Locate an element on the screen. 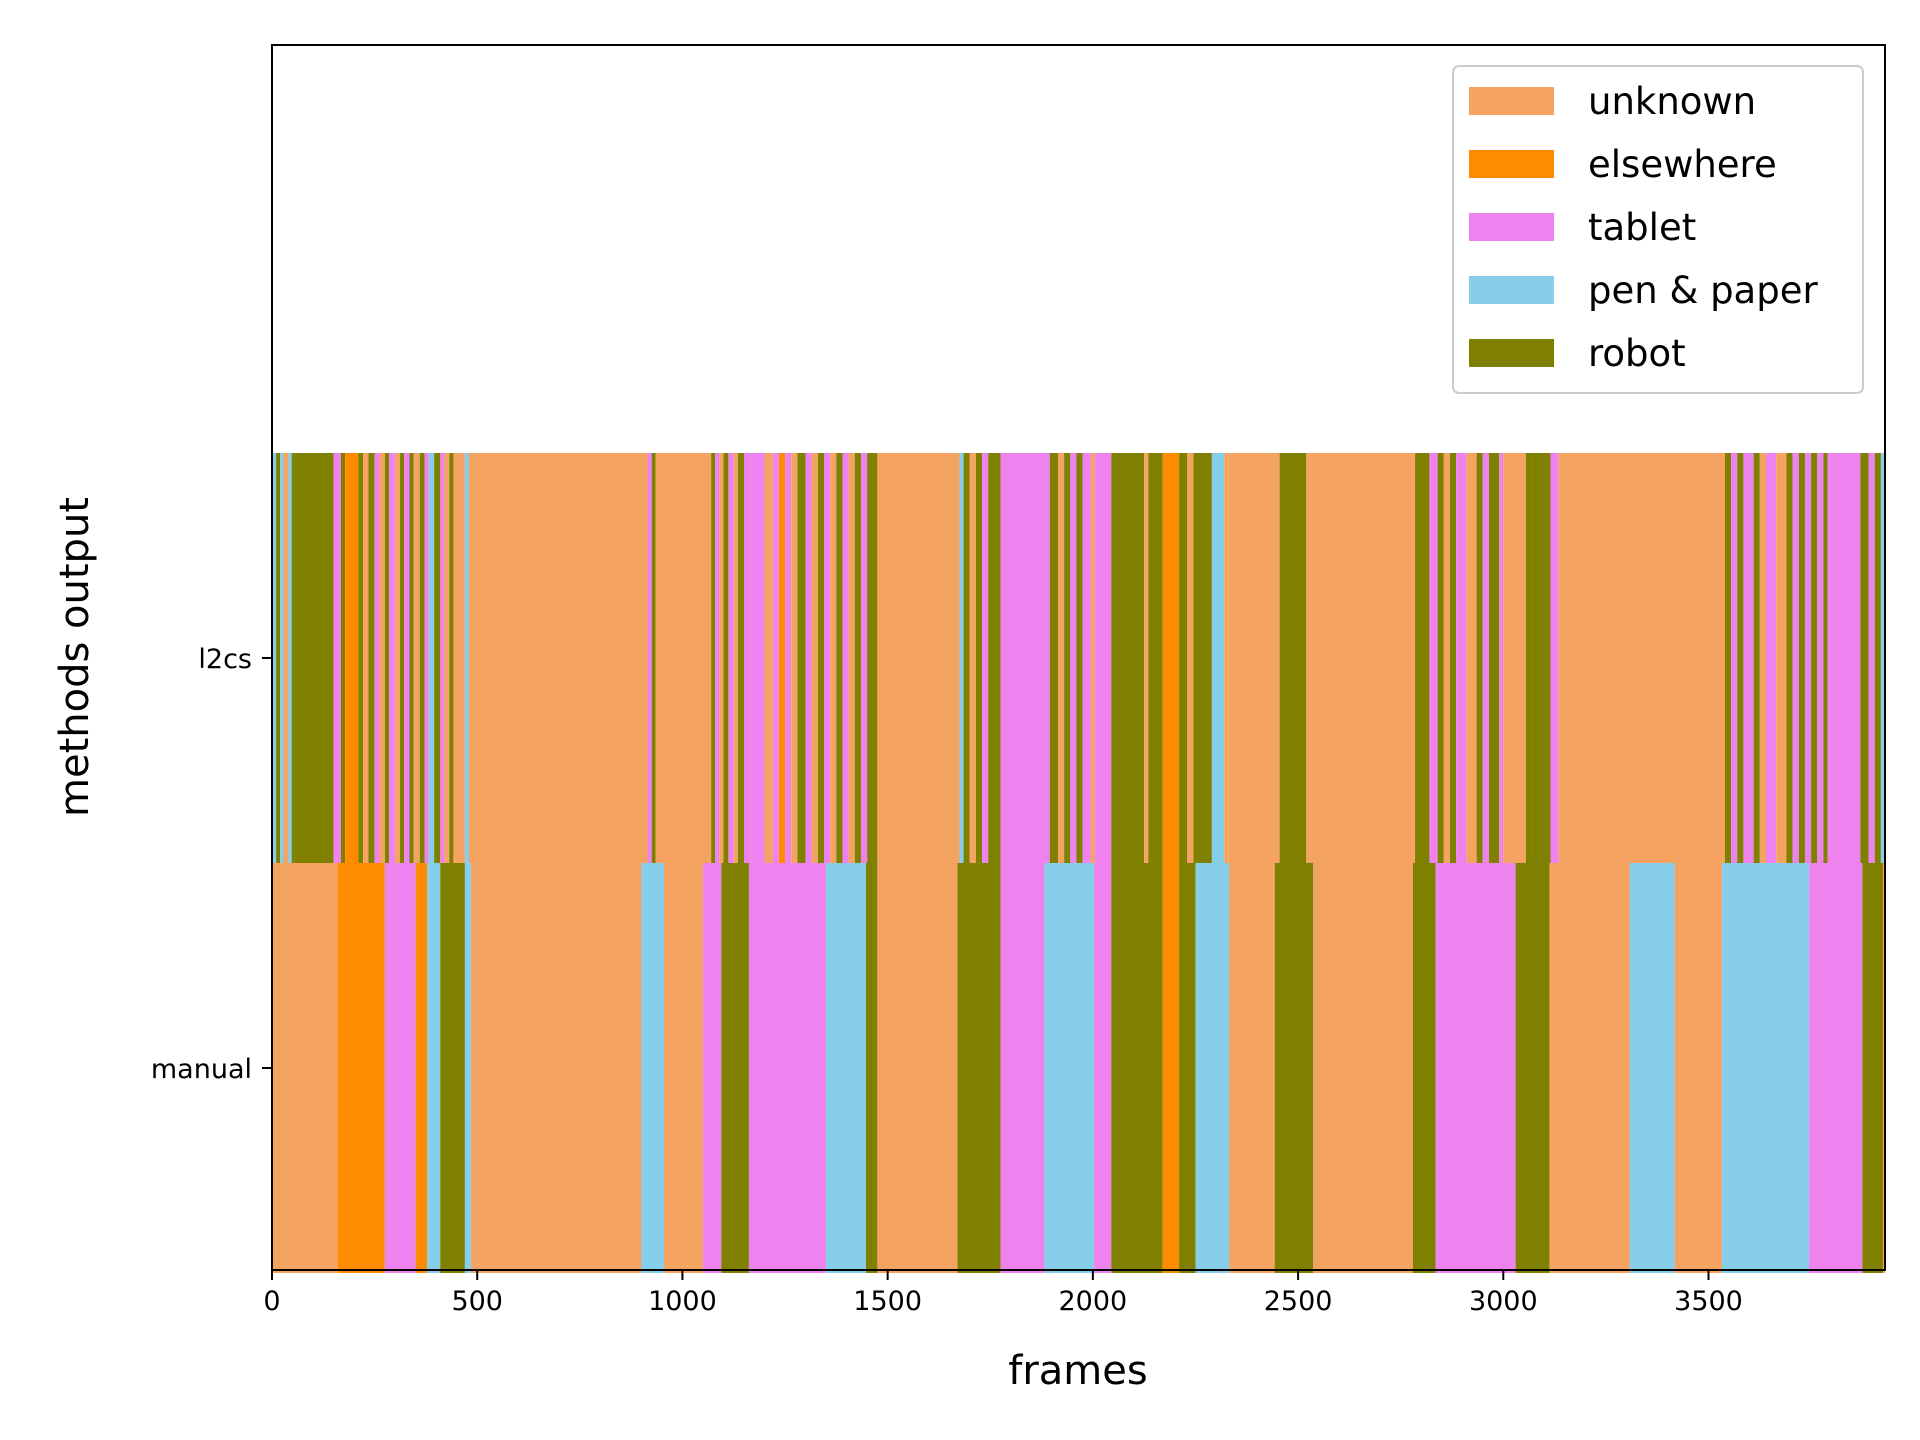  x-tick-label: 0 is located at coordinates (271, 1301).